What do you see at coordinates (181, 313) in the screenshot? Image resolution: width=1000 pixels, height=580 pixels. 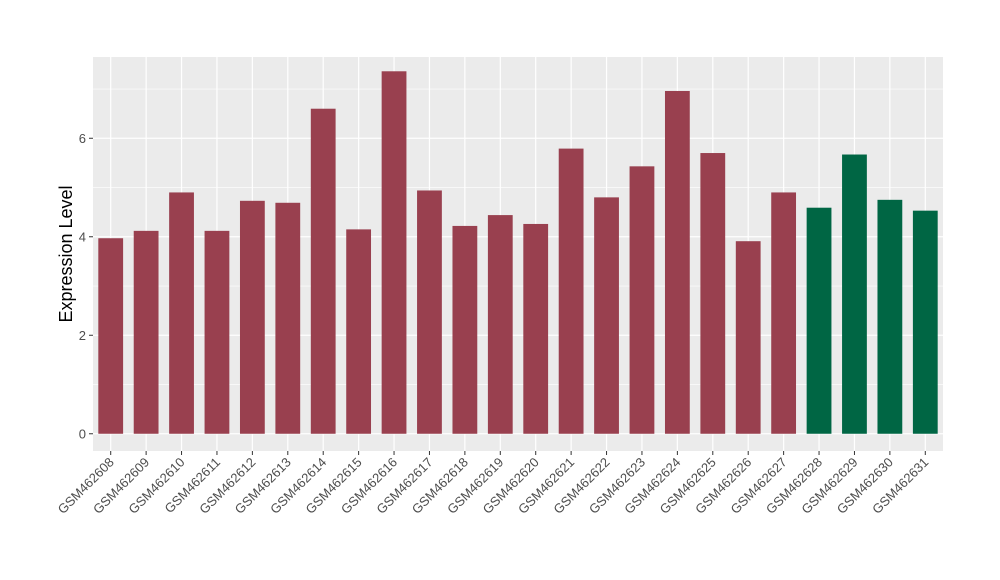 I see `bar-GSM462610` at bounding box center [181, 313].